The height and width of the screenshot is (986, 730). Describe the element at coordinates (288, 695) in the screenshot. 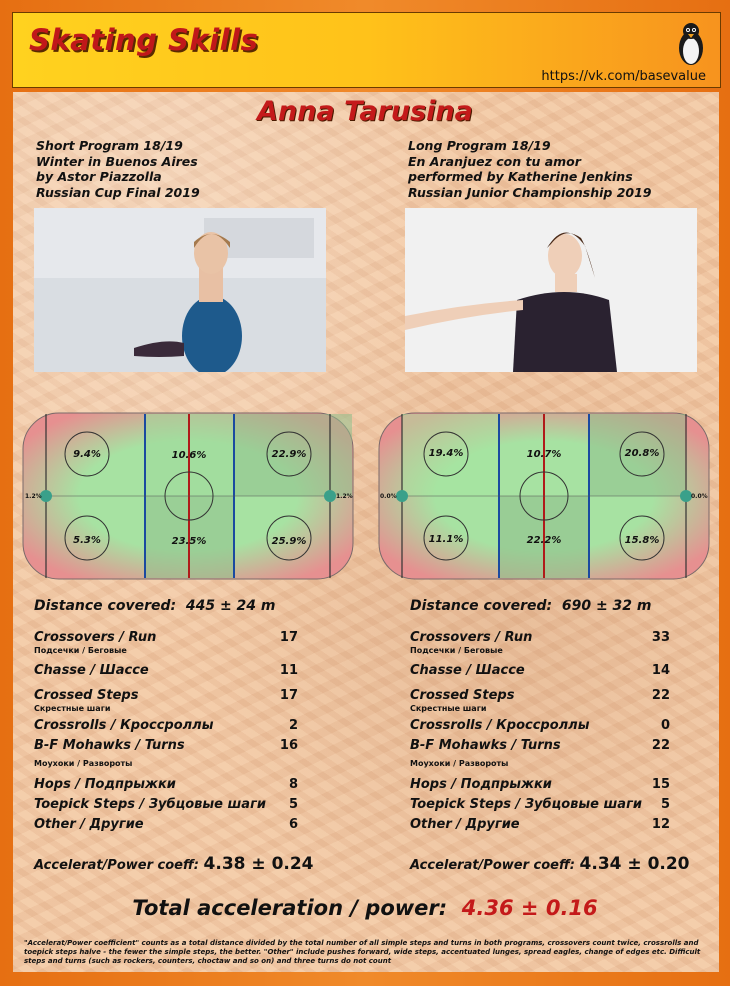

I see `short-stat-crossed-steps-value: 17` at that location.